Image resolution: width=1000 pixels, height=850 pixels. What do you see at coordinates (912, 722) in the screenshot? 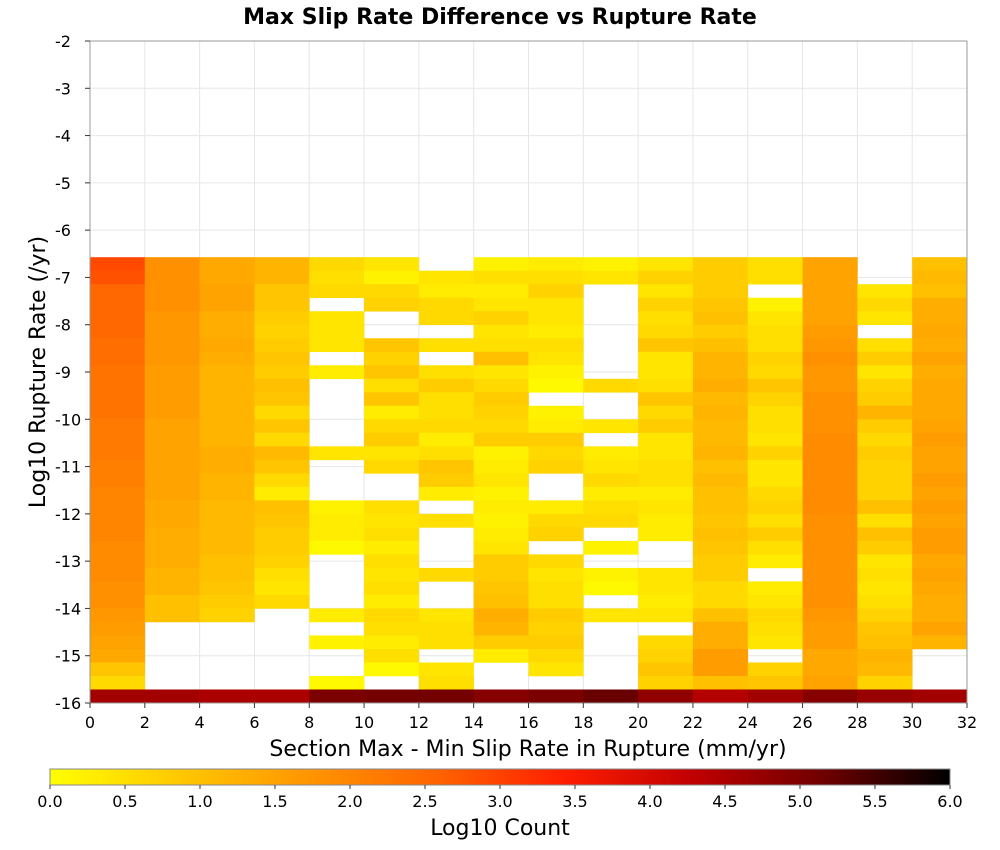
I see `x-tick-label: 30` at bounding box center [912, 722].